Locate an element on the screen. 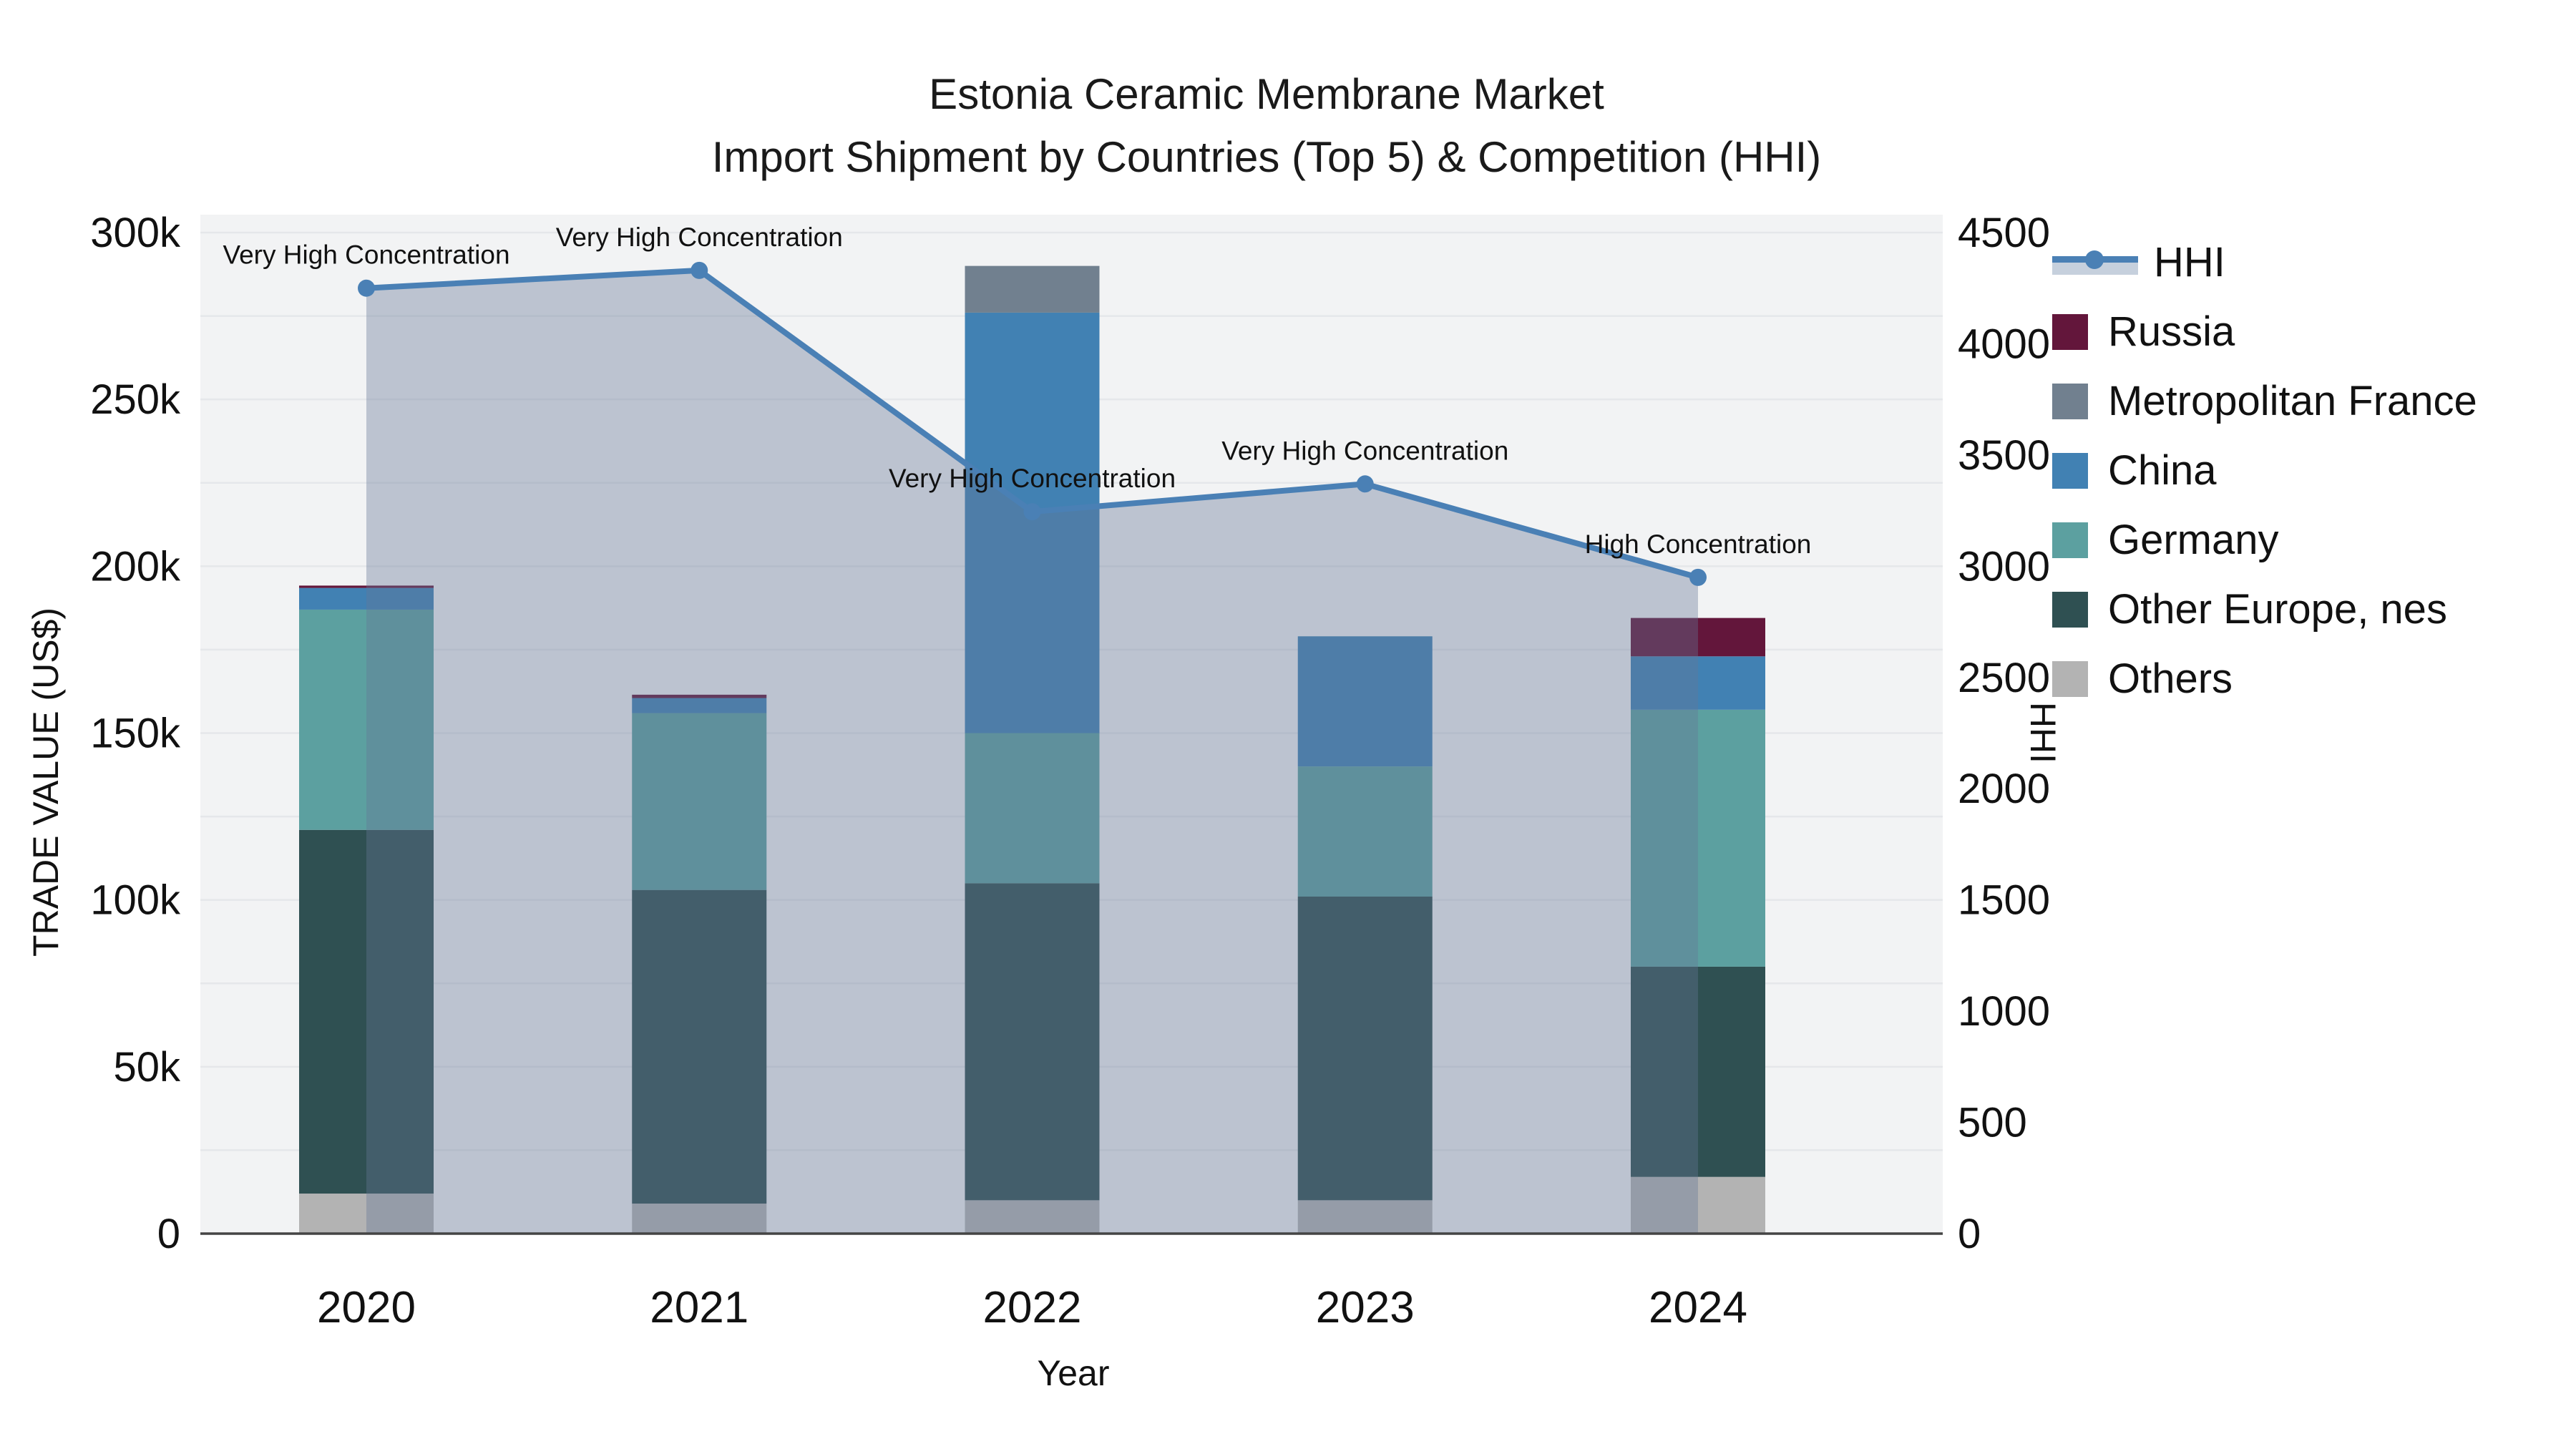 The height and width of the screenshot is (1449, 2576). bar-segment-2023-china is located at coordinates (1365, 701).